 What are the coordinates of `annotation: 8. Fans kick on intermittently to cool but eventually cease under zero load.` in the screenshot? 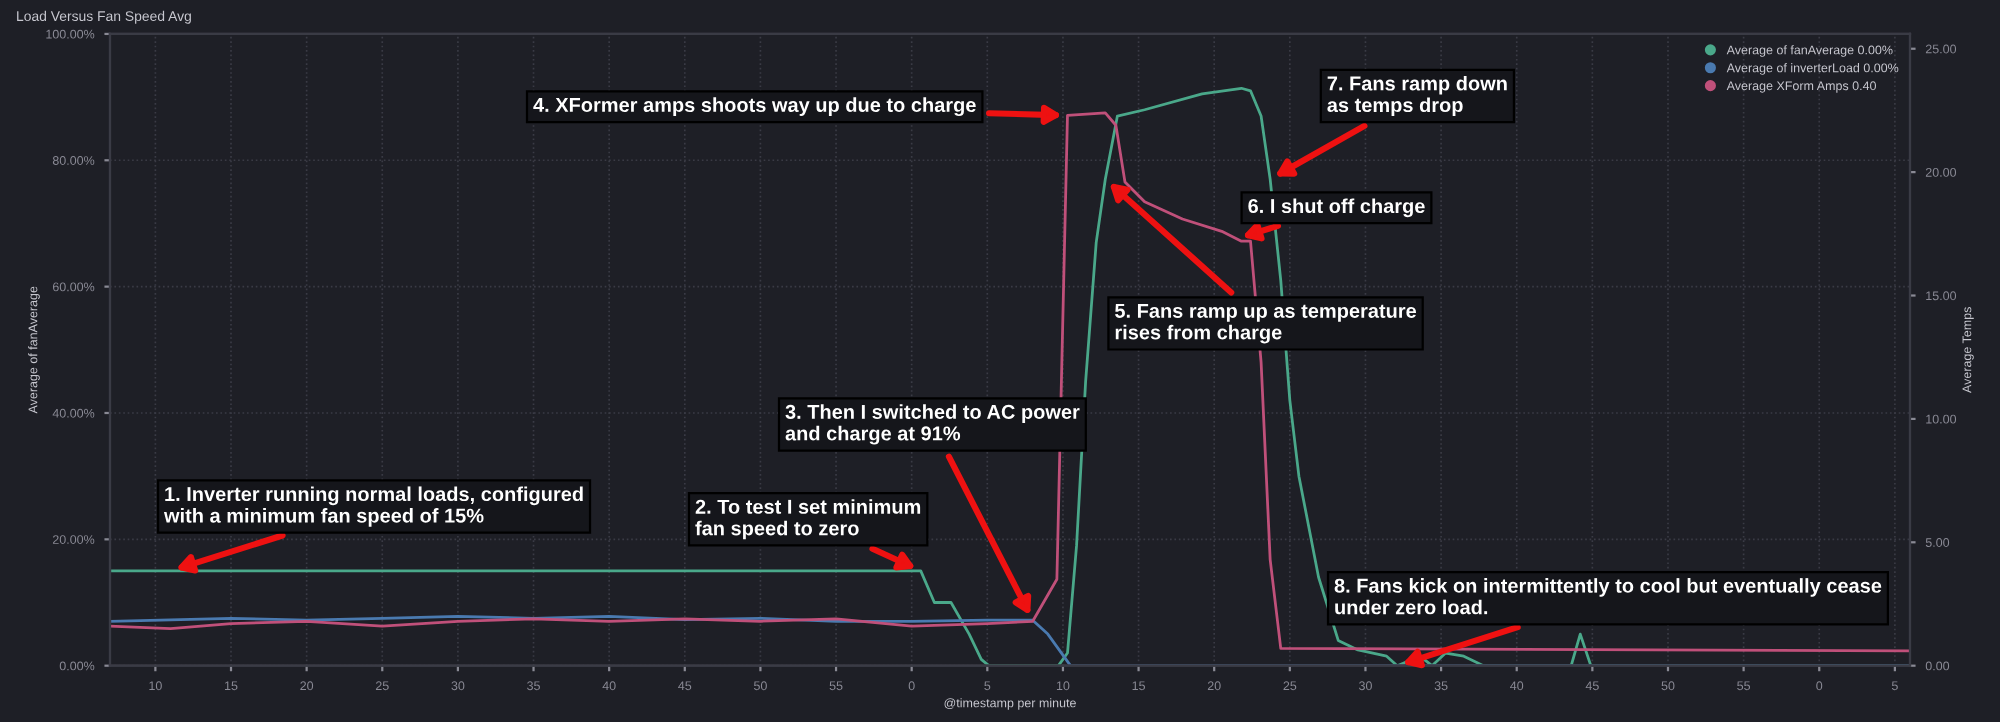 It's located at (1608, 596).